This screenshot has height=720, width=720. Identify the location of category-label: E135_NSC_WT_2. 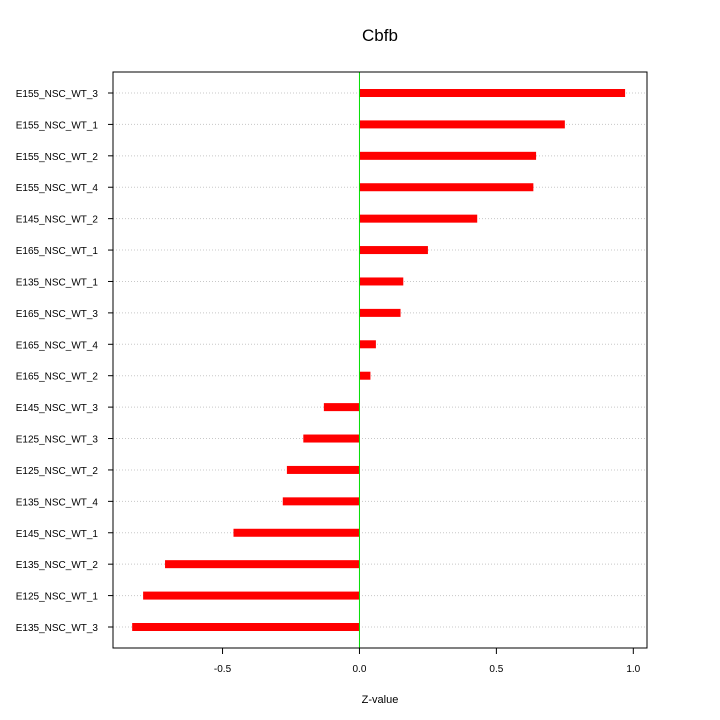
(57, 565).